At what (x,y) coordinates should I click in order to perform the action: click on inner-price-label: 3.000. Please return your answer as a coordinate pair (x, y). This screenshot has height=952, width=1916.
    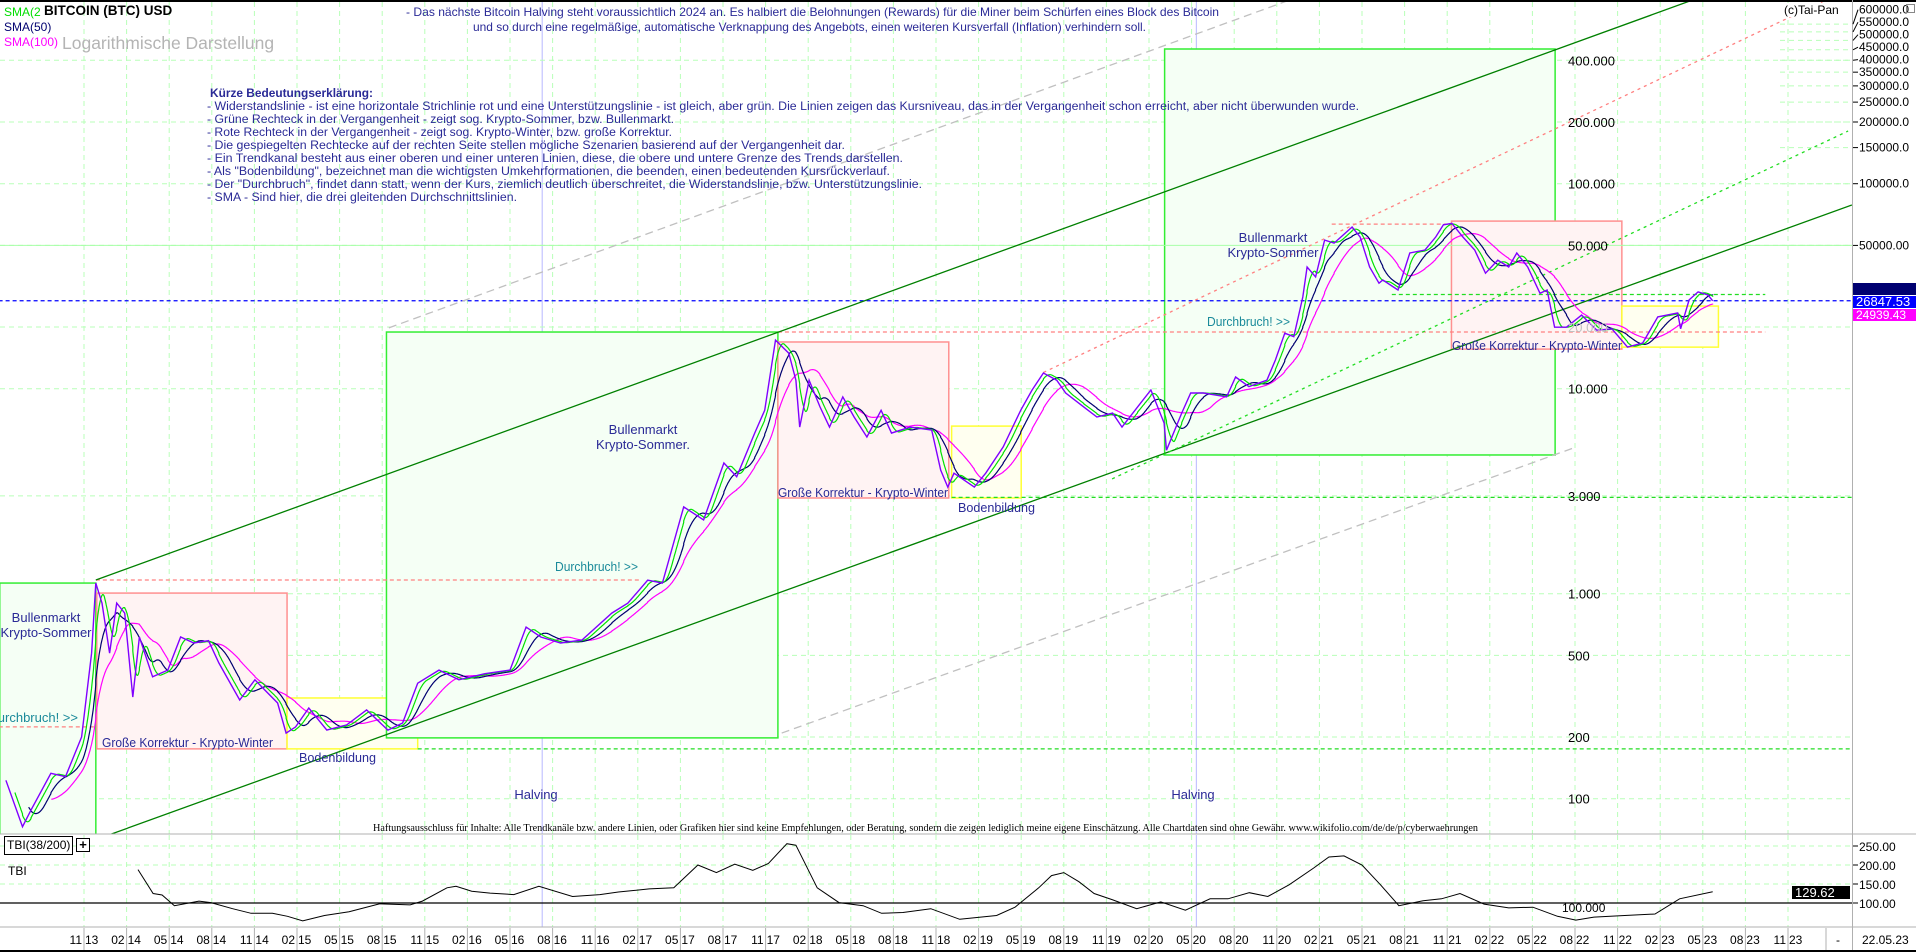
    Looking at the image, I should click on (1584, 496).